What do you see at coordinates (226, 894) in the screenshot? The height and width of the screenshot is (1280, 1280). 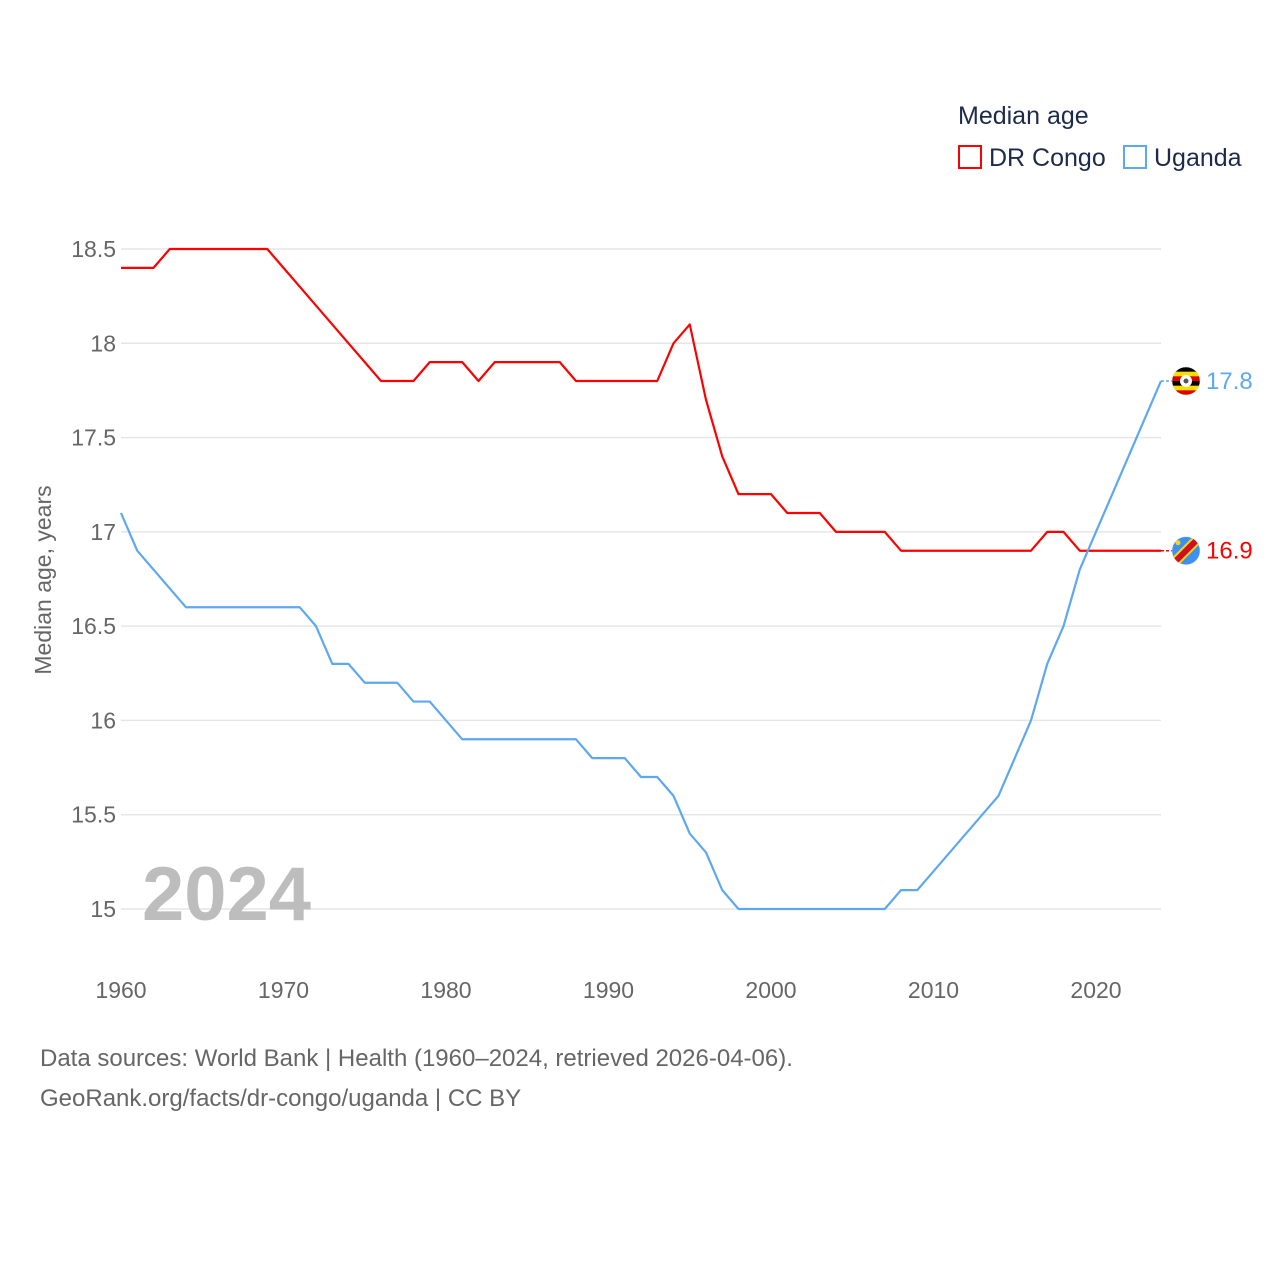 I see `year-label: 2024` at bounding box center [226, 894].